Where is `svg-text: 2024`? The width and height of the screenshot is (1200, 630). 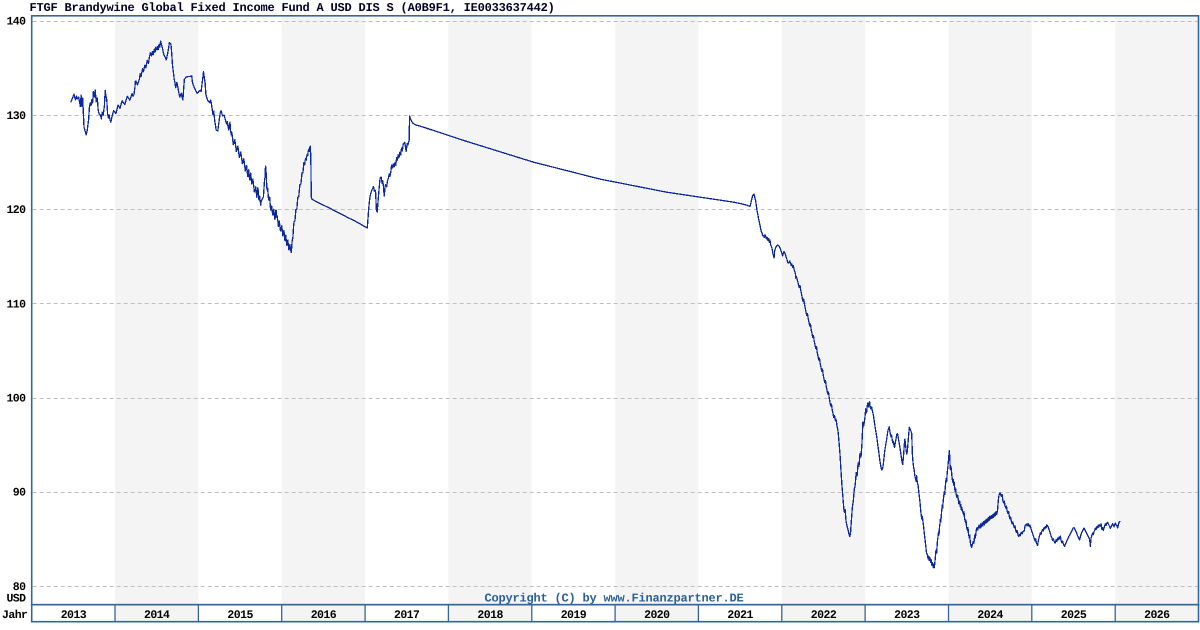
svg-text: 2024 is located at coordinates (990, 615).